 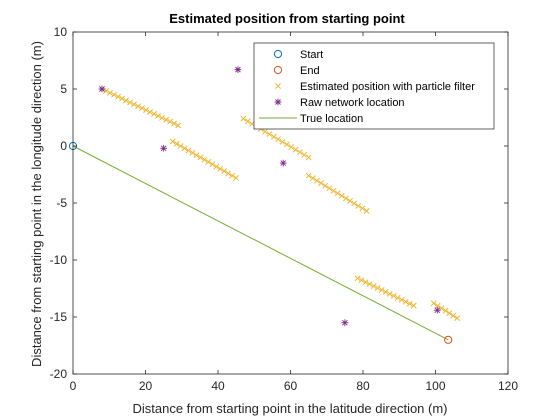 I want to click on legend-end-label: End, so click(x=310, y=71).